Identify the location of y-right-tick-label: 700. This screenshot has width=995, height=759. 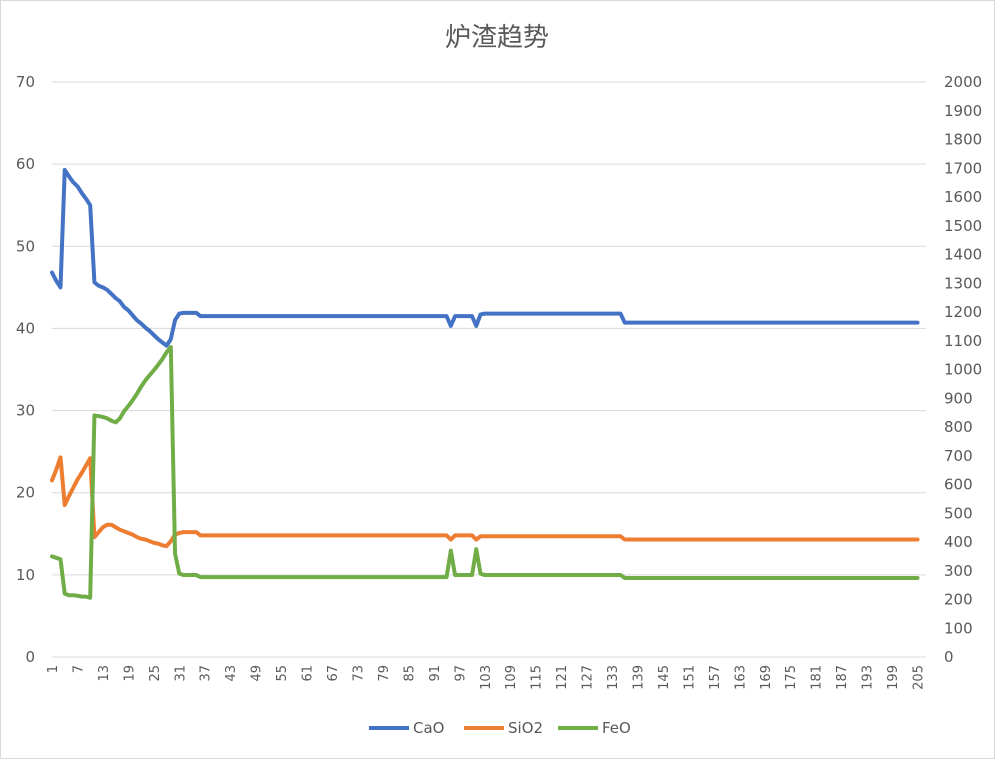
(958, 456).